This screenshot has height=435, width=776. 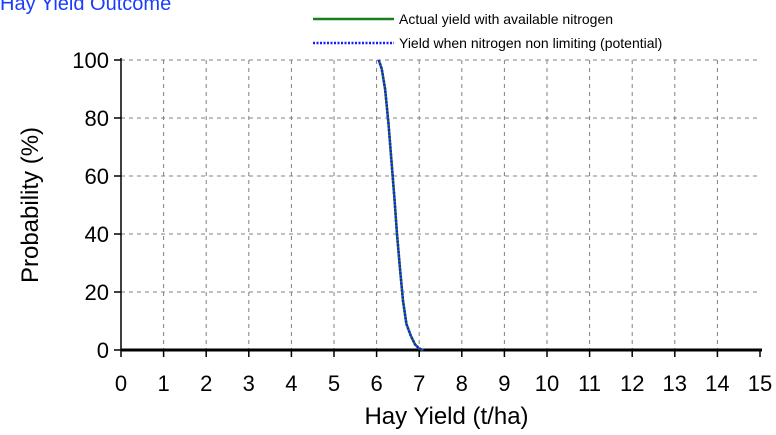 What do you see at coordinates (376, 383) in the screenshot?
I see `x-tick-label-6: 6` at bounding box center [376, 383].